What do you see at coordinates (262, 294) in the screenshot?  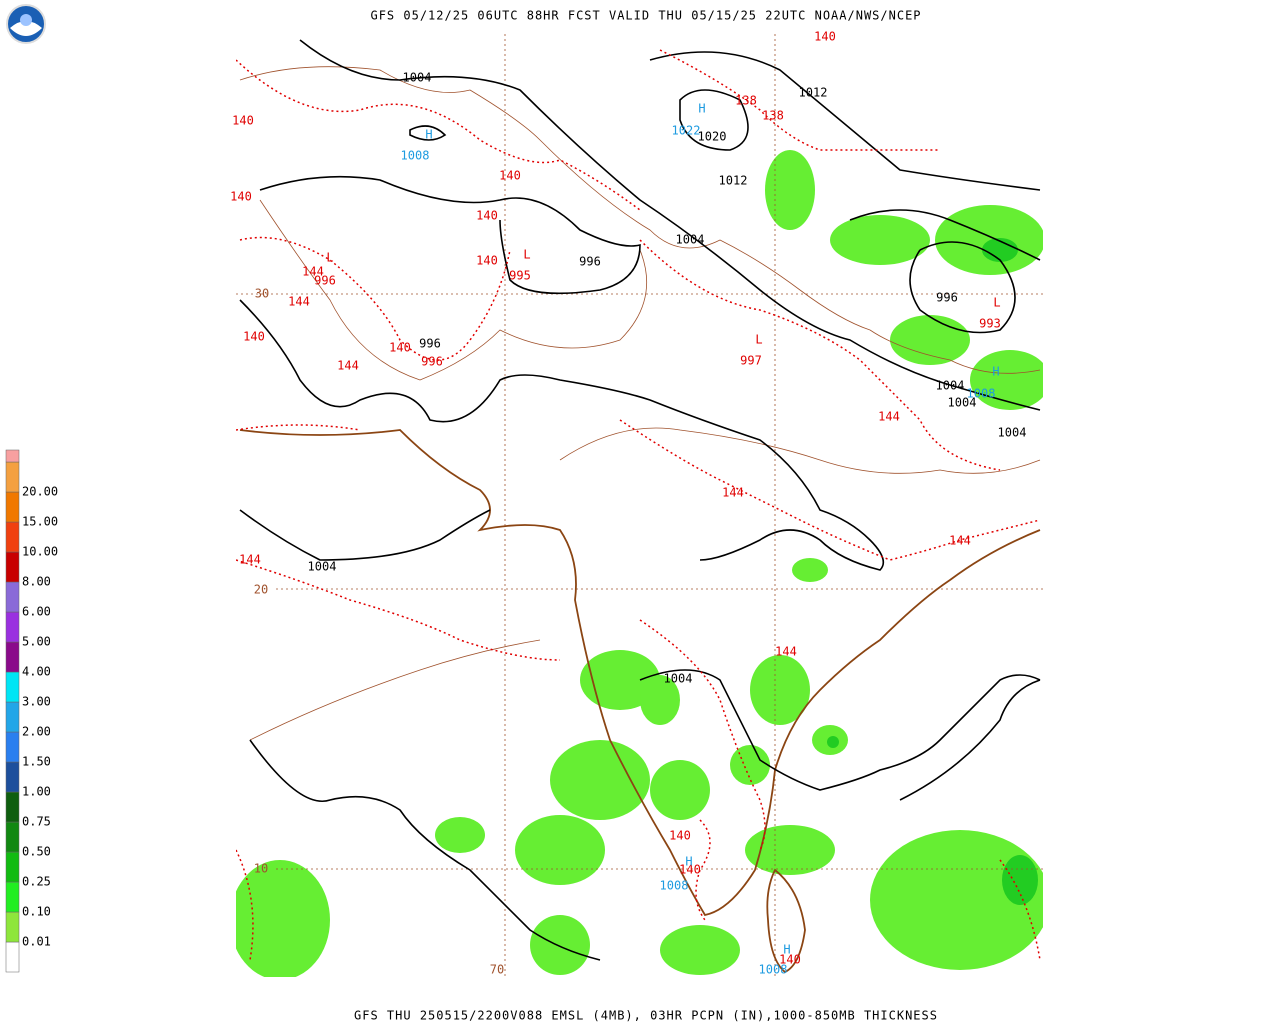 I see `grid-label: 30` at bounding box center [262, 294].